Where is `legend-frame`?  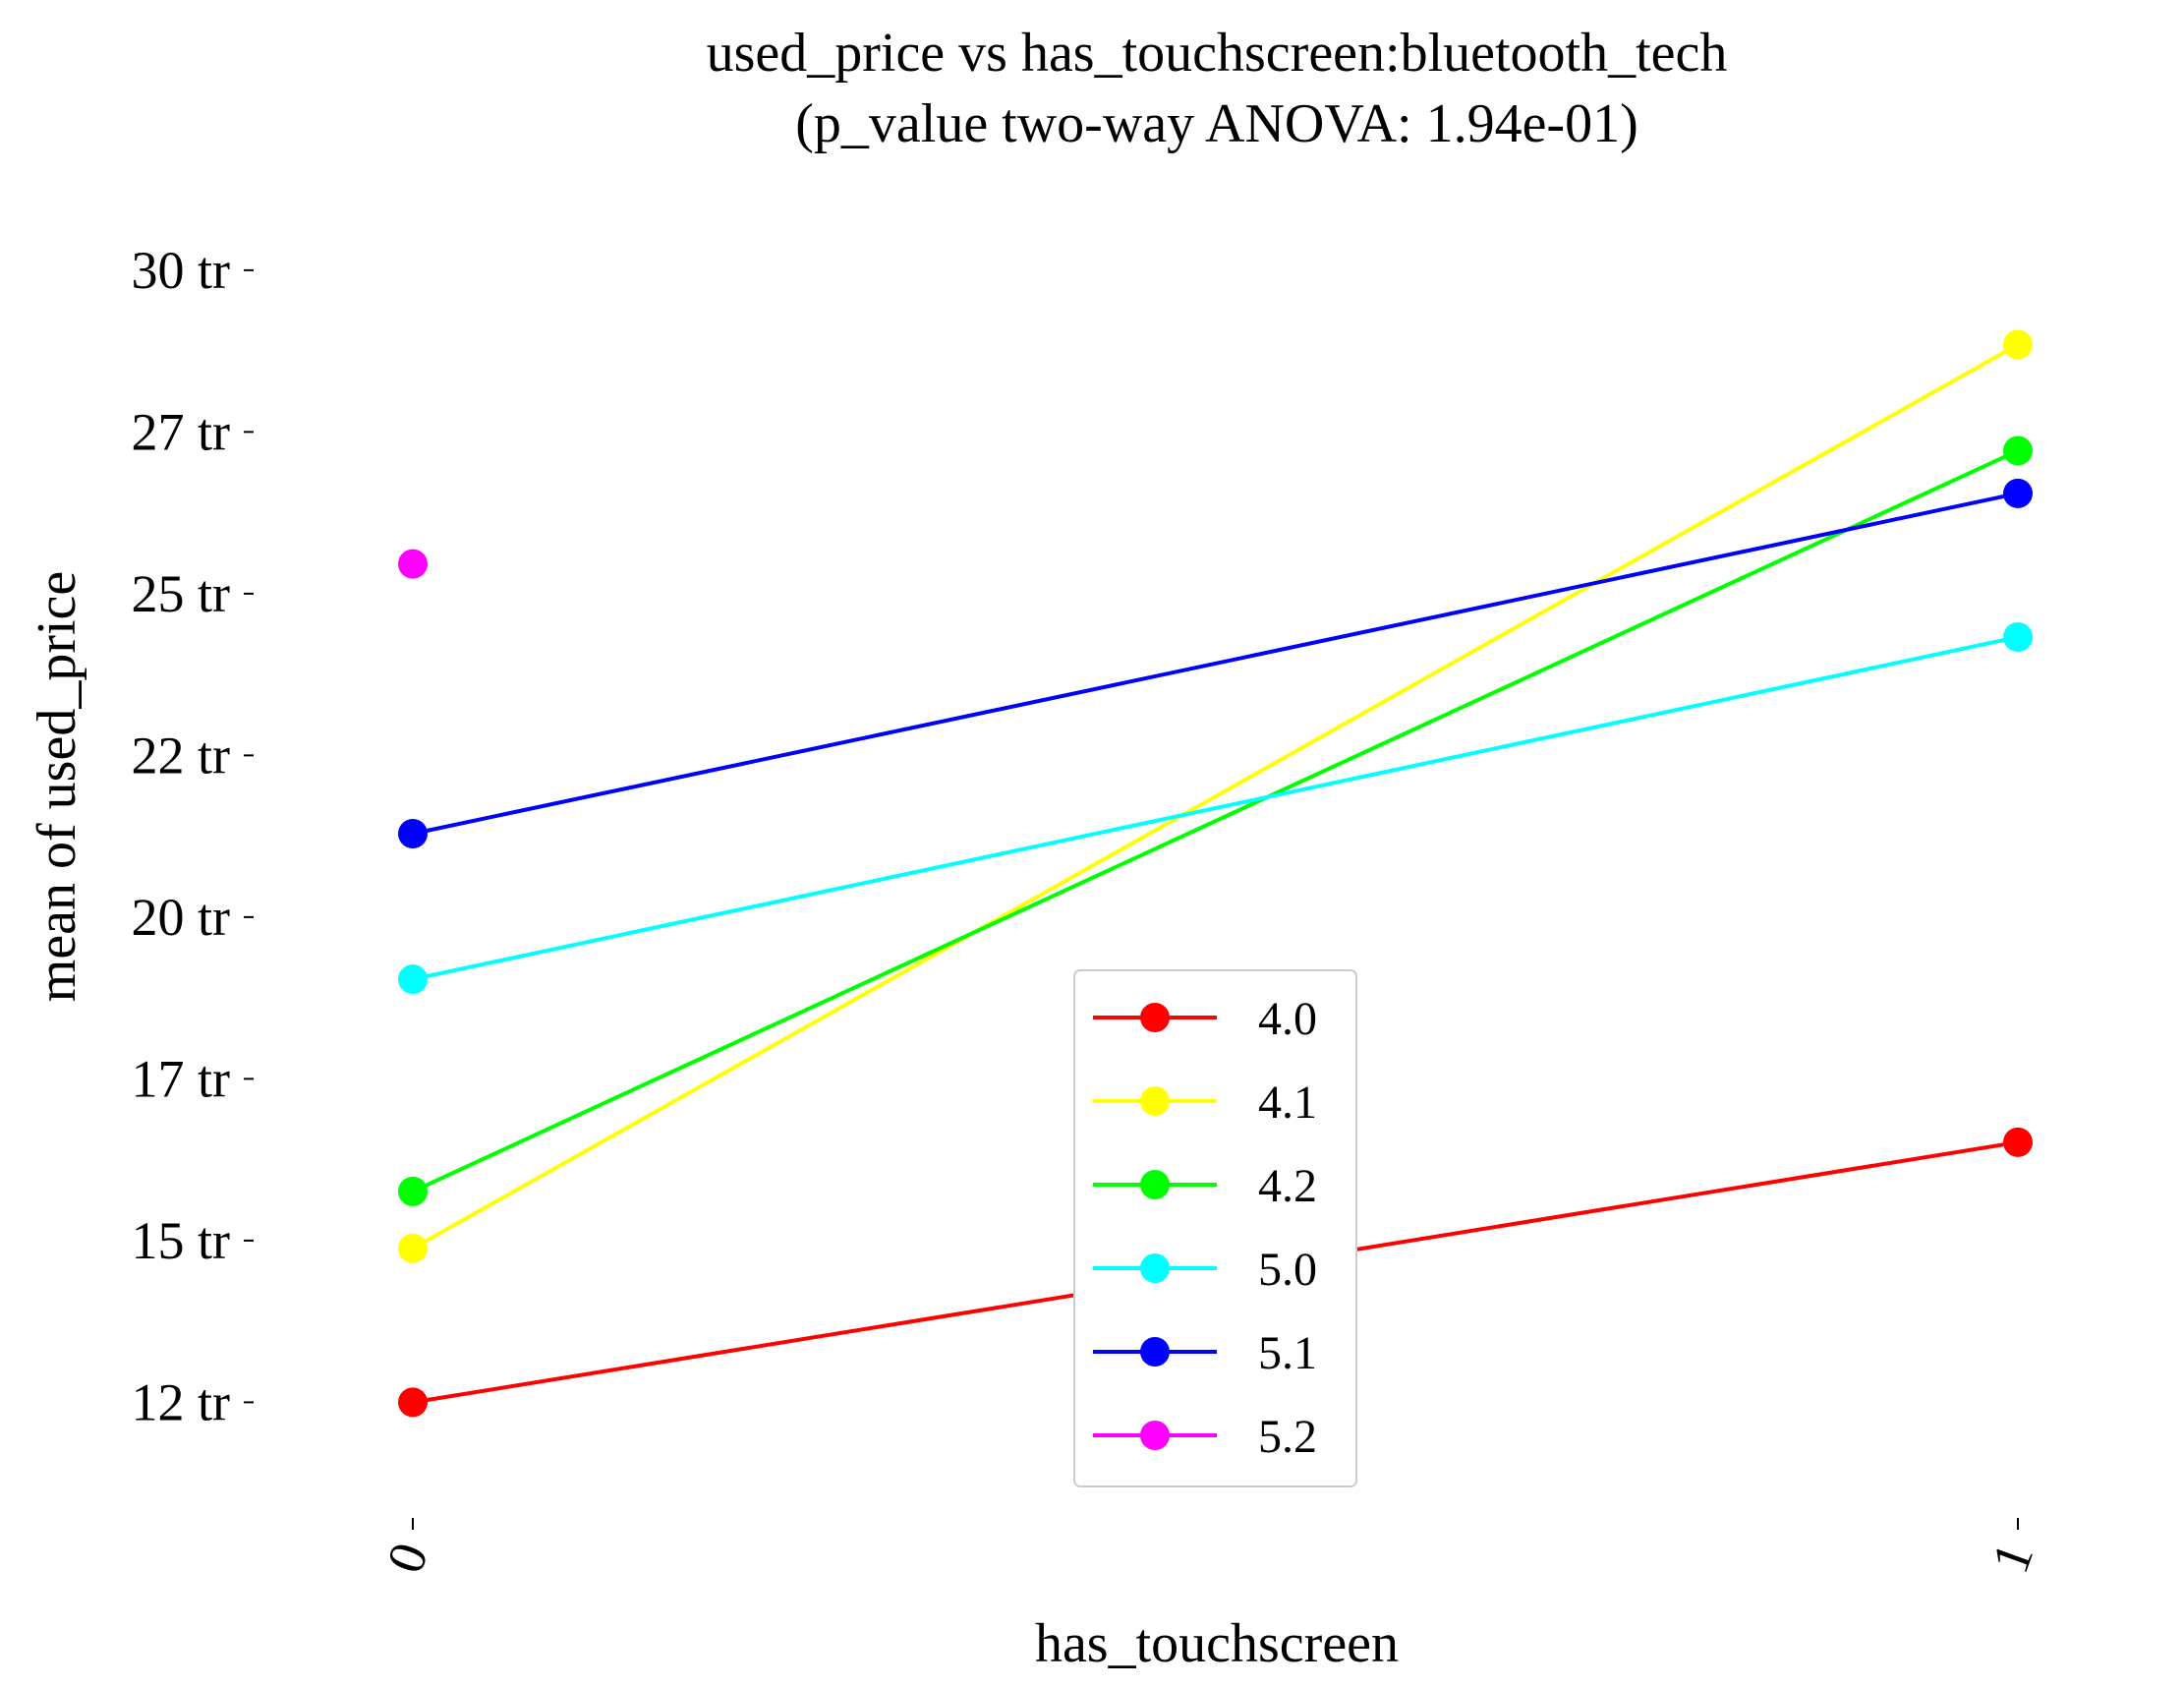 legend-frame is located at coordinates (1215, 1228).